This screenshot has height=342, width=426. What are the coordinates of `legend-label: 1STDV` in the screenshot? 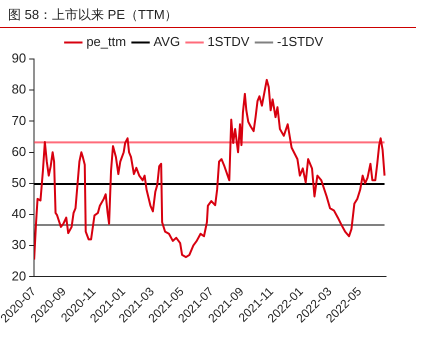 It's located at (229, 42).